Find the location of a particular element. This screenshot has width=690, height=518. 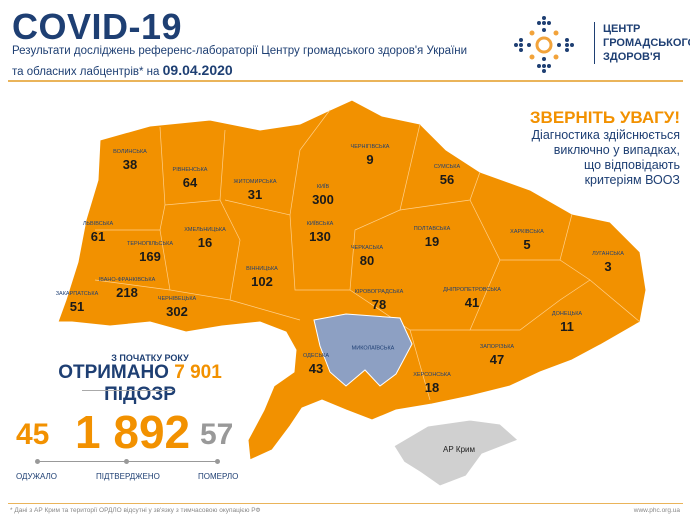

region-label: ДНІПРОПЕТРОВСЬКА 41 is located at coordinates (472, 297).